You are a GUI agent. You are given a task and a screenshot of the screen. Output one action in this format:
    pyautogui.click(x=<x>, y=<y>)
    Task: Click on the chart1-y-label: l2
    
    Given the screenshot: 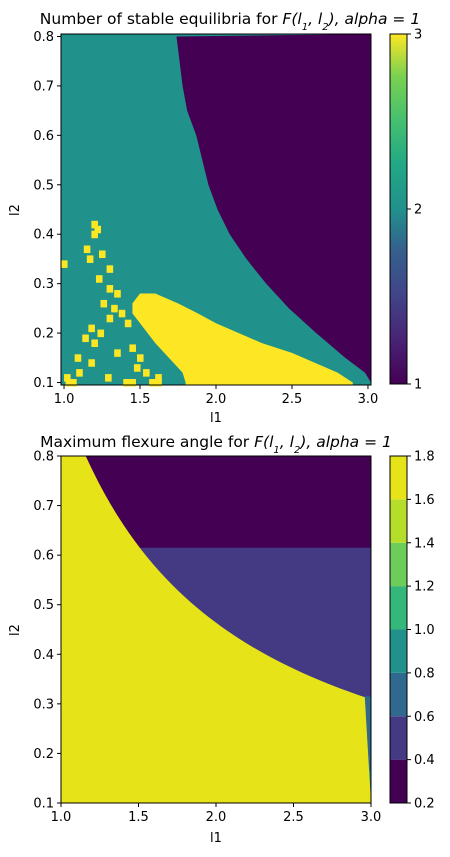 What is the action you would take?
    pyautogui.click(x=15, y=210)
    